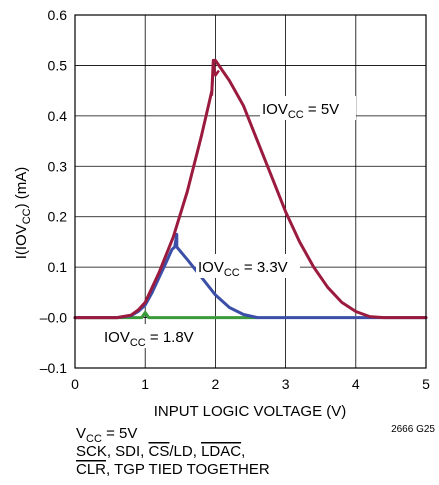 This screenshot has height=485, width=439. Describe the element at coordinates (21, 188) in the screenshot. I see `y-axis-label-post: ) (mA)` at that location.